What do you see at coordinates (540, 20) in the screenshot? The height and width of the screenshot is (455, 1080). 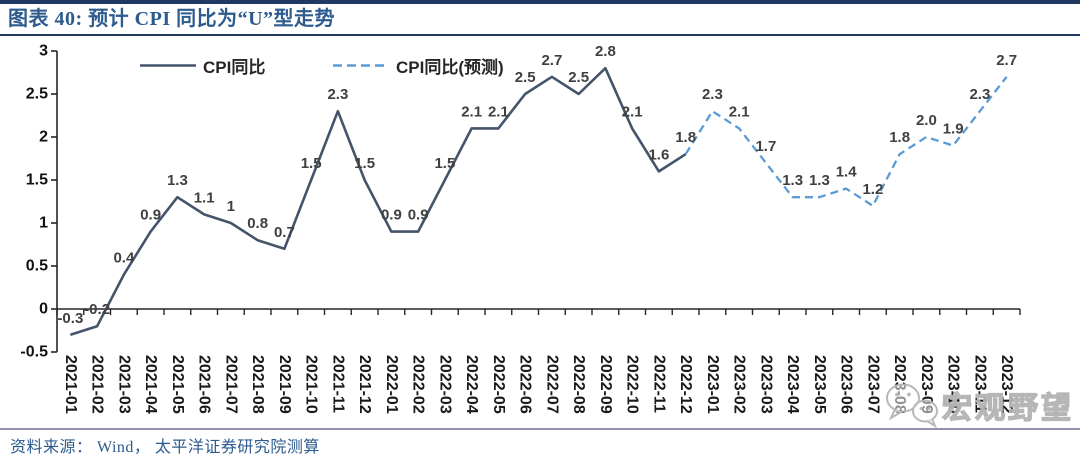 I see `figure-title: 图表 40: 预计 CPI 同比为“U”型走势` at bounding box center [540, 20].